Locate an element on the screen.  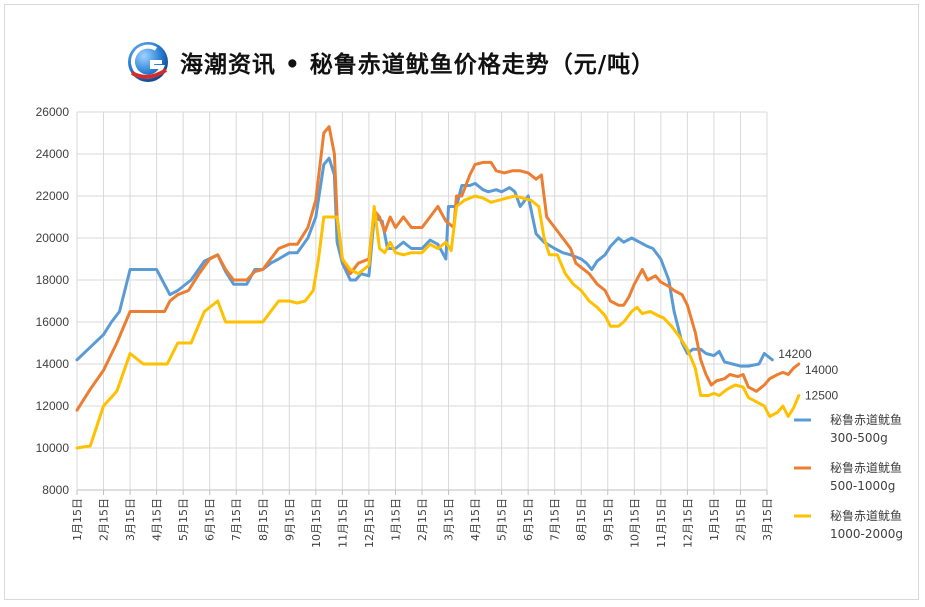
chart-title: 海潮资讯 • 秘鲁赤道鱿鱼价格走势（元/吨） is located at coordinates (418, 64).